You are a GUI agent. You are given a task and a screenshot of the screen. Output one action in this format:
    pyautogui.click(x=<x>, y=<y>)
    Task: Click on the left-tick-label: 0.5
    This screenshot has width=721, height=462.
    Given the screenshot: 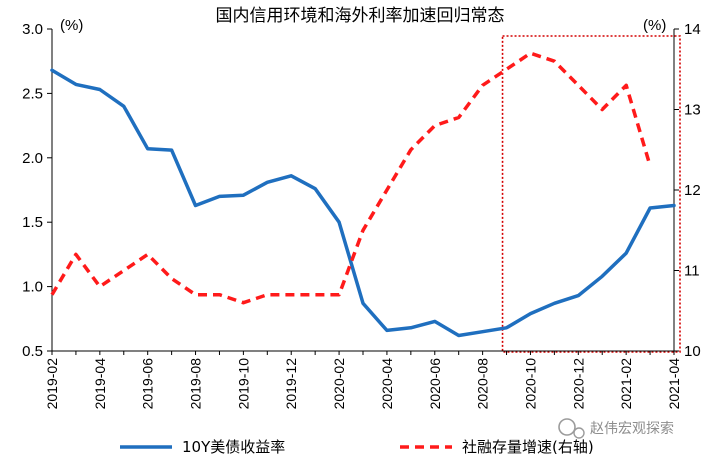 What is the action you would take?
    pyautogui.click(x=32, y=351)
    